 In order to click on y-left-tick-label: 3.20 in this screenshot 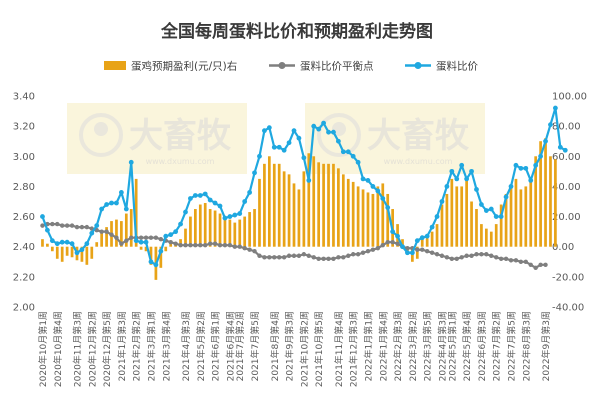, I will do `click(24, 127)`.